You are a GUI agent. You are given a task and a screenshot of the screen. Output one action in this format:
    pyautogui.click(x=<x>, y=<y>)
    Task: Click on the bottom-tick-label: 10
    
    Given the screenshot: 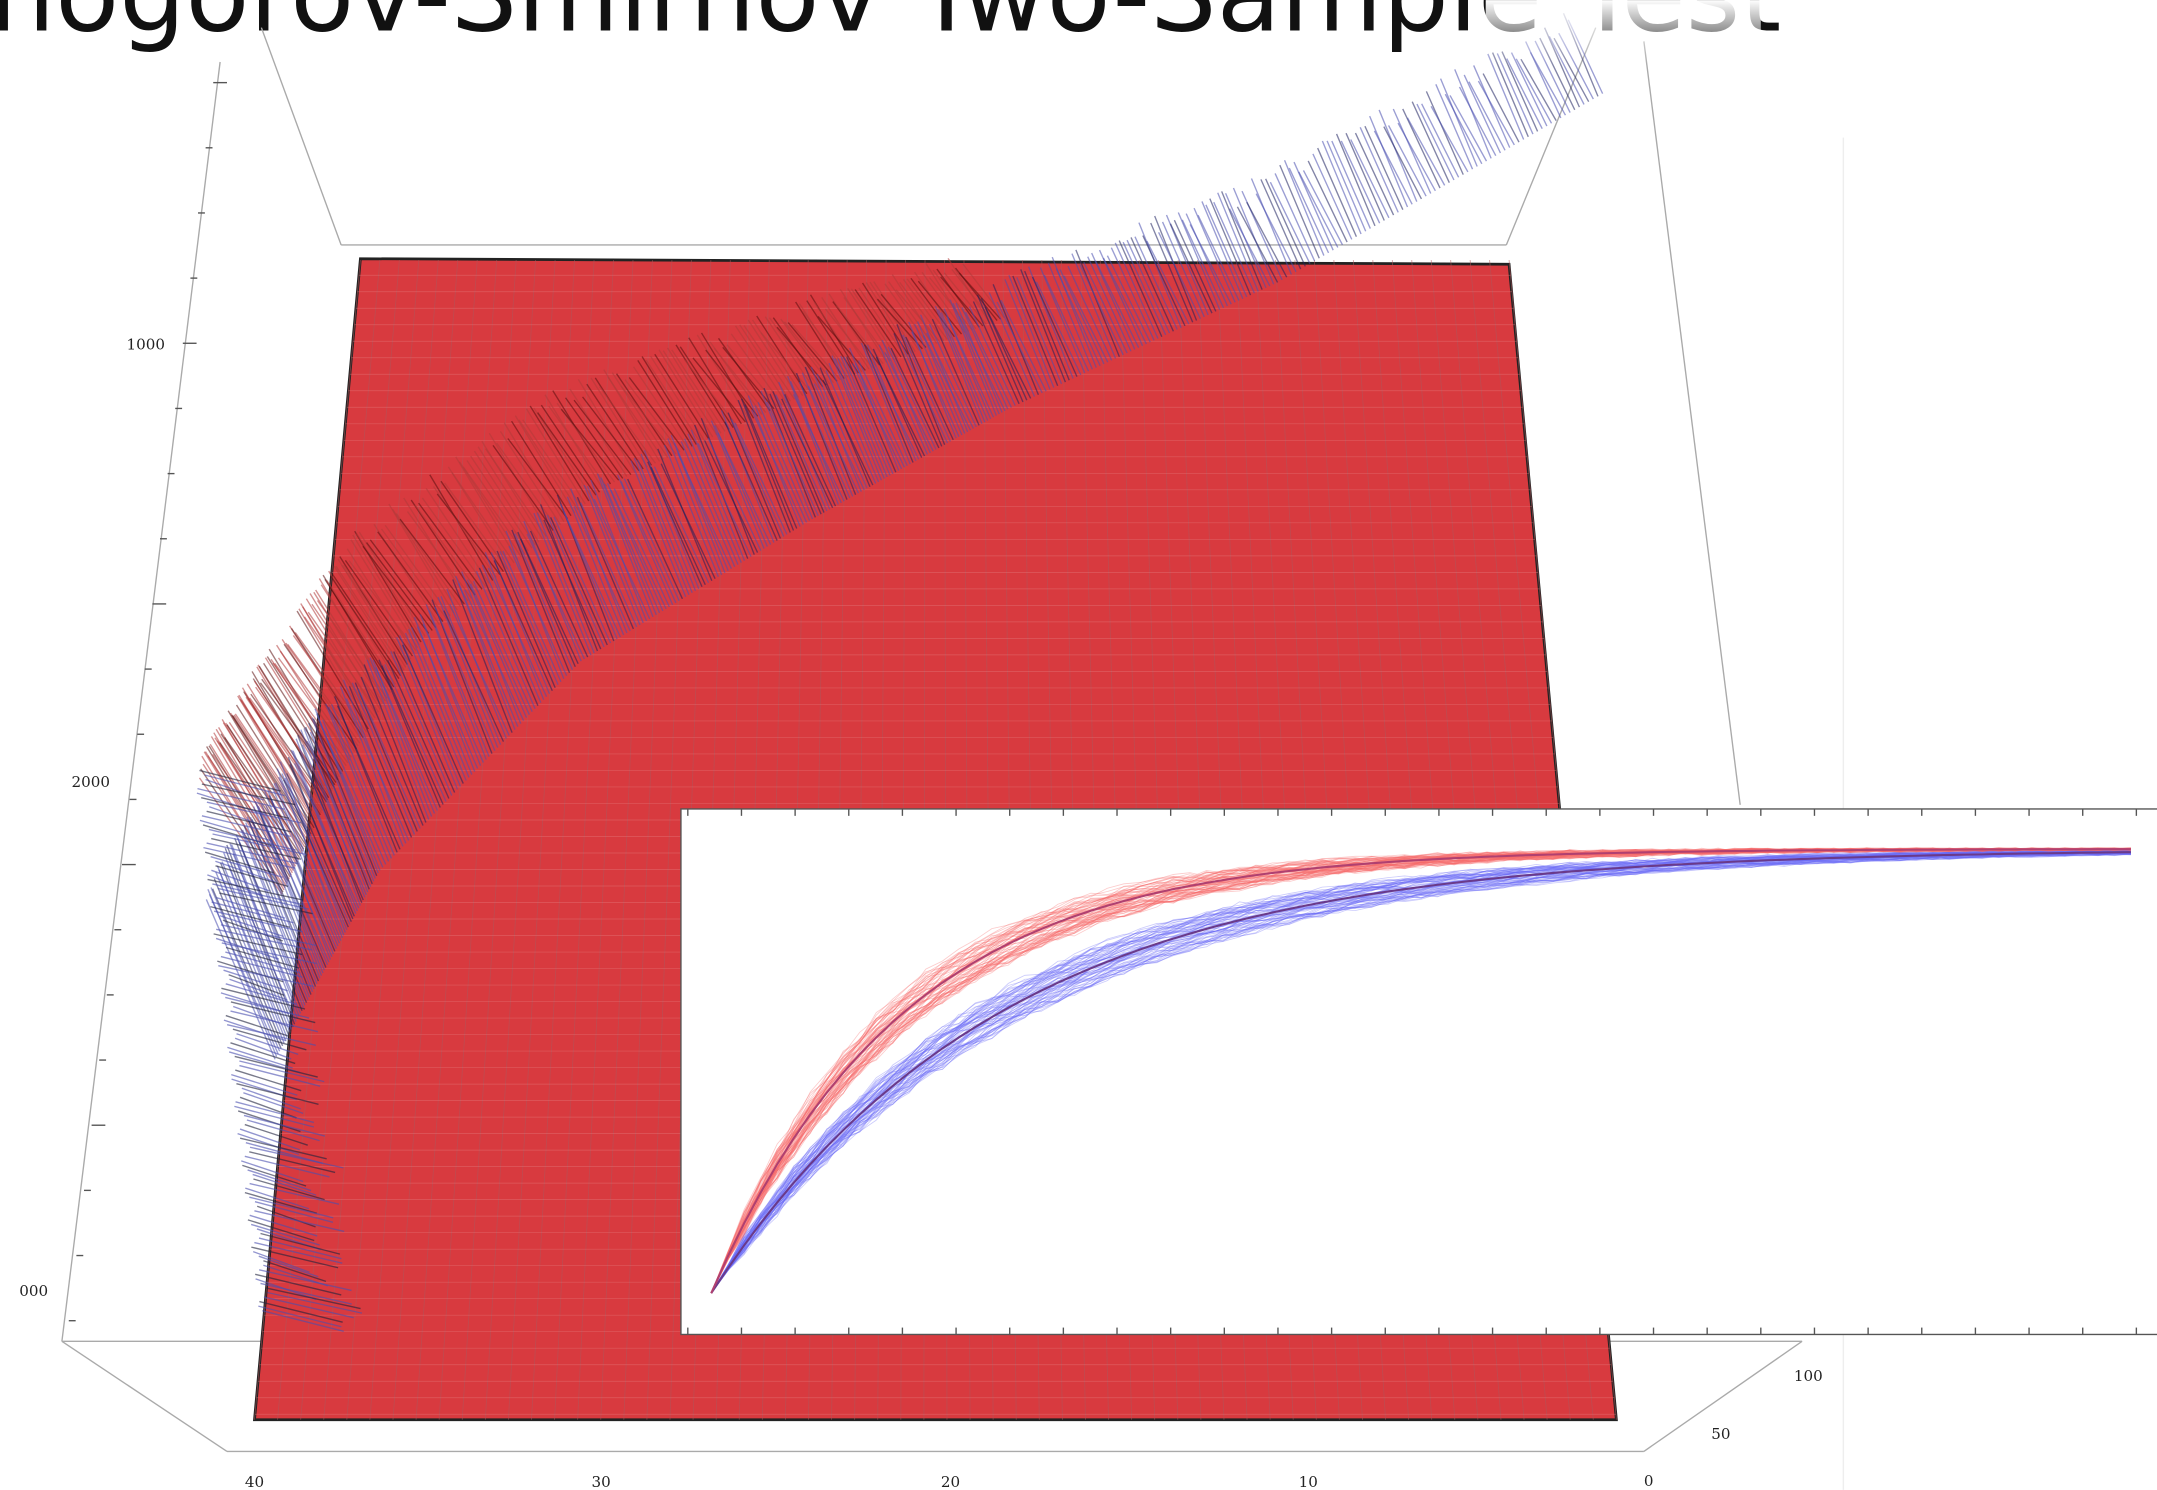 What is the action you would take?
    pyautogui.click(x=1308, y=1481)
    